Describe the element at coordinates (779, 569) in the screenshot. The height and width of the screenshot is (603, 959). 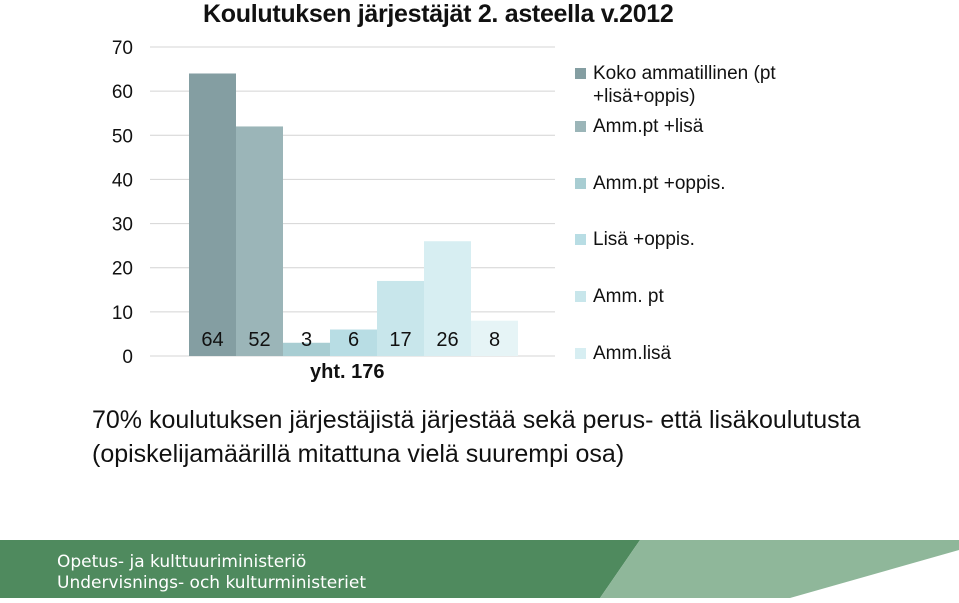
I see `footer-light-band` at that location.